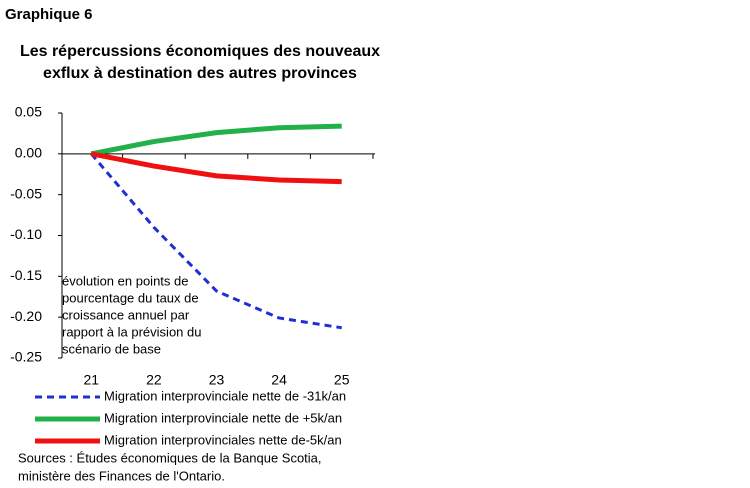  Describe the element at coordinates (49, 14) in the screenshot. I see `chart-label: Graphique 6` at that location.